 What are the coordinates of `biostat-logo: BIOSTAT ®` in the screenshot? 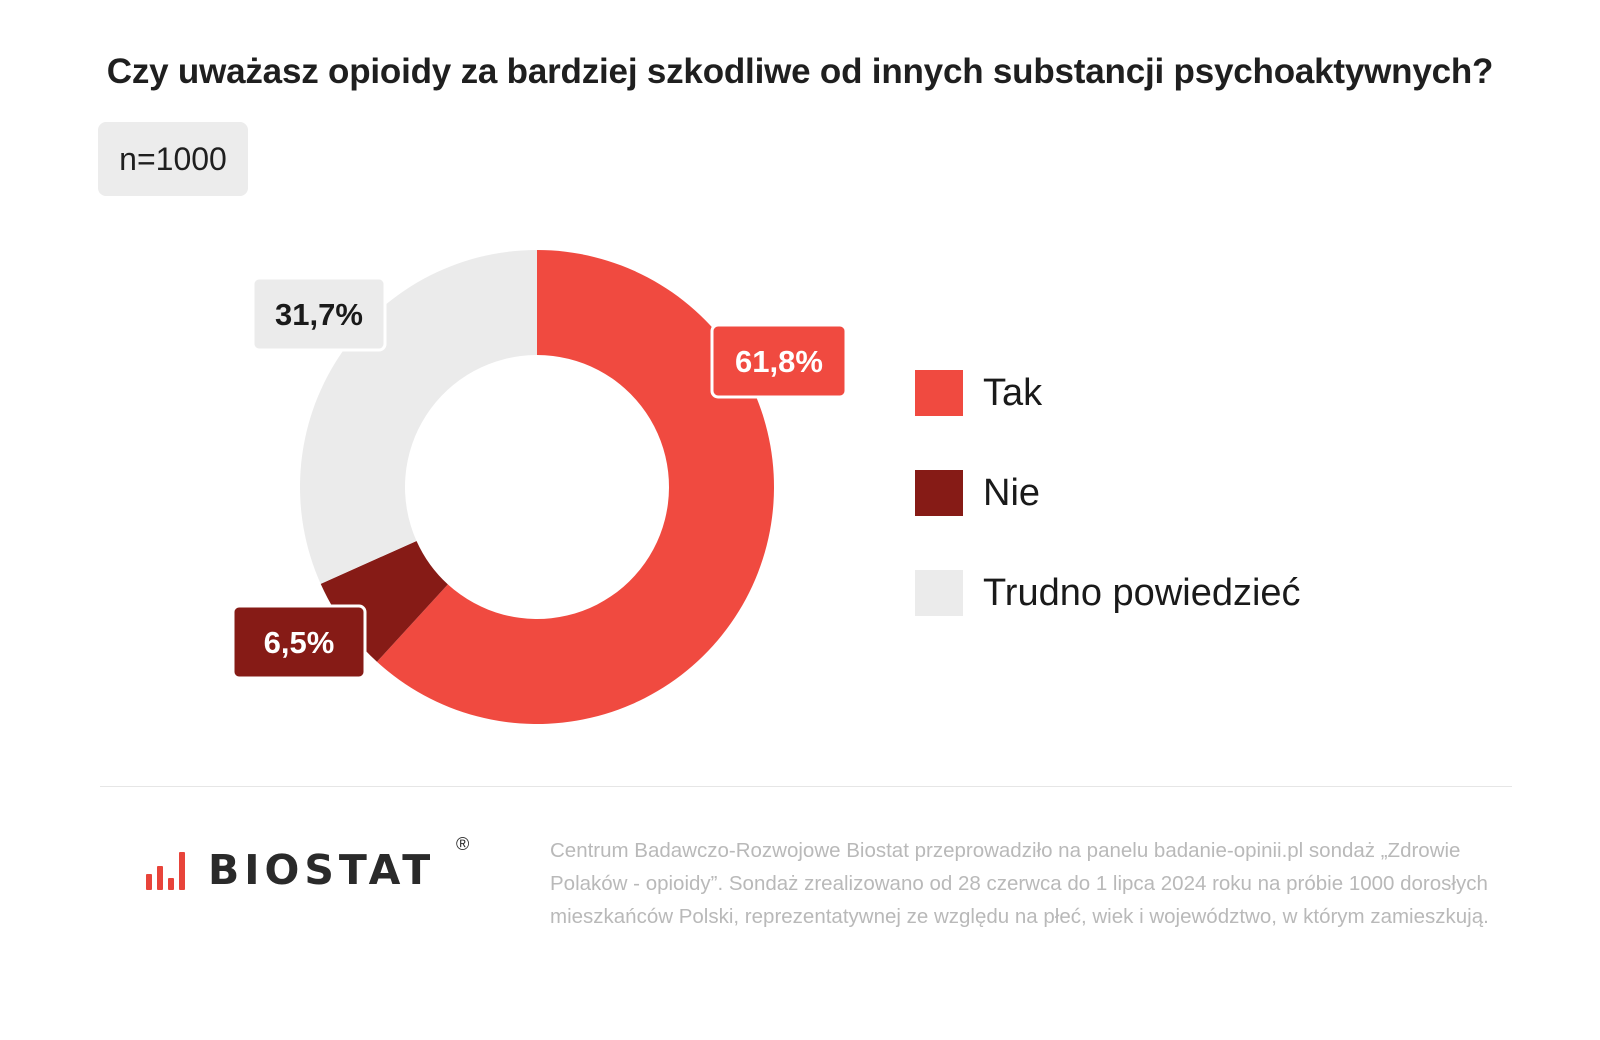 It's located at (307, 864).